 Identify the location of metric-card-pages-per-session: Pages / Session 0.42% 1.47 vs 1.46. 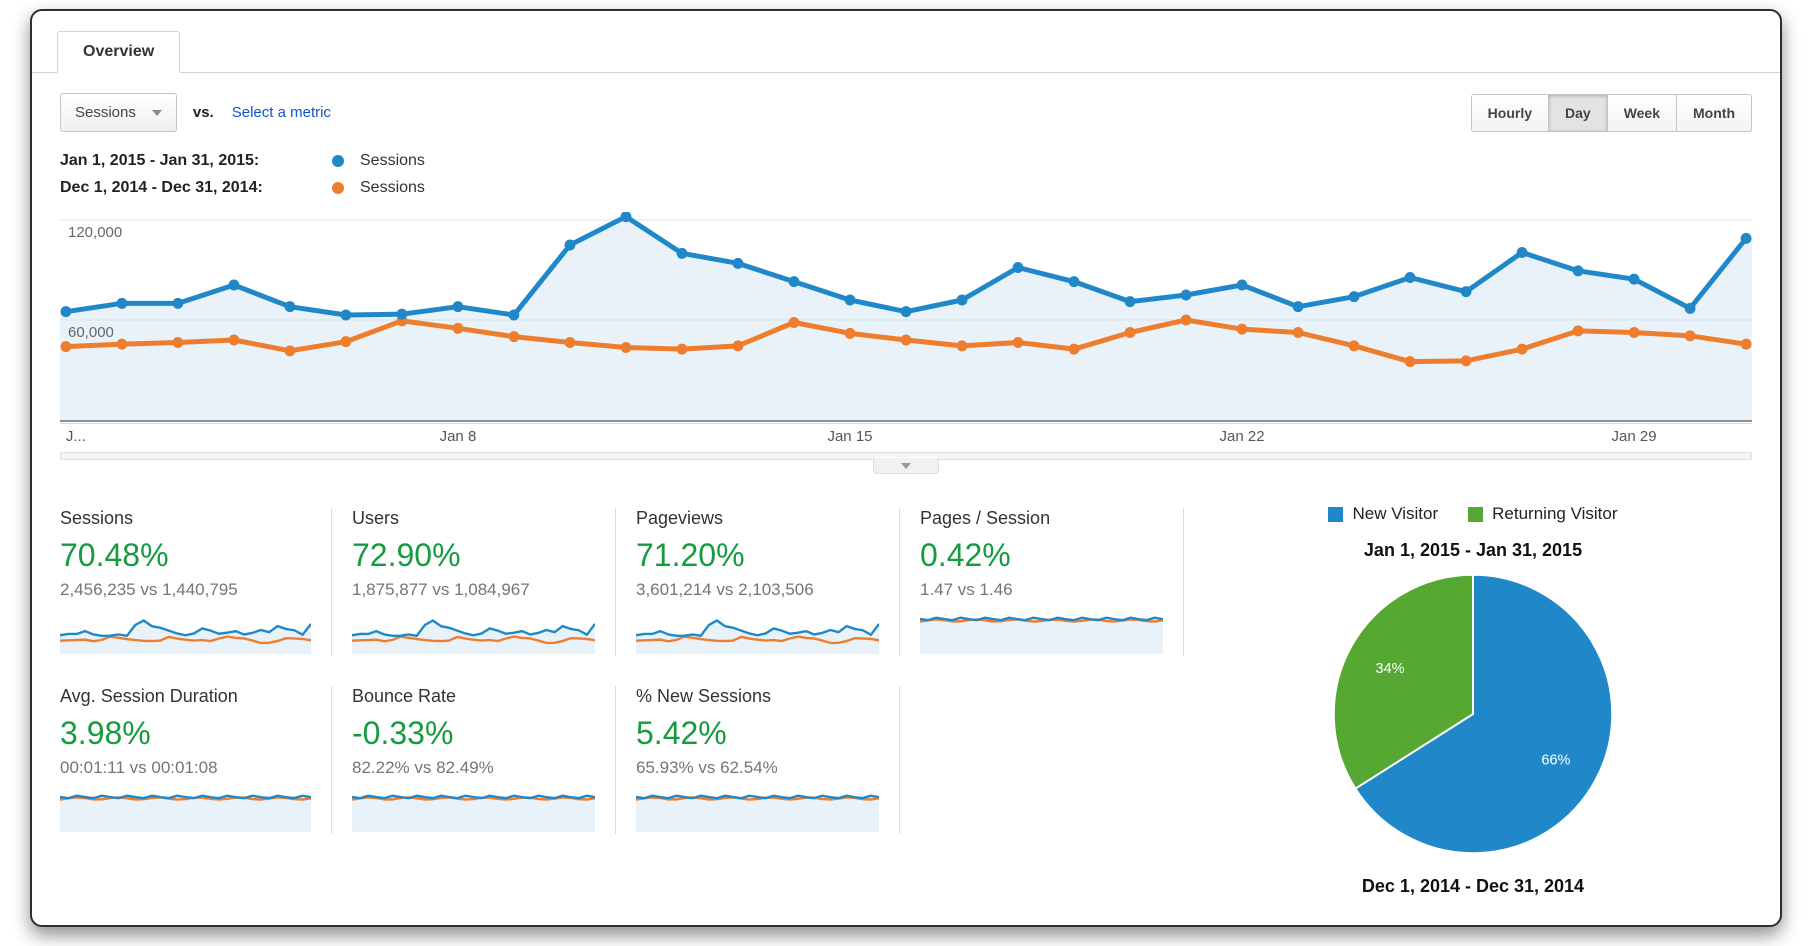
(1042, 582).